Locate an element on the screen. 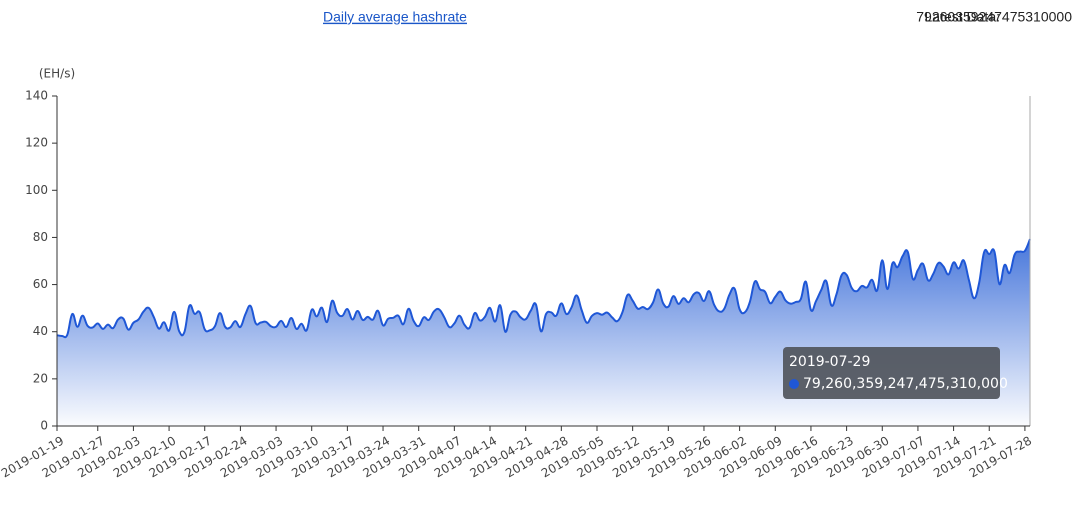 This screenshot has height=508, width=1080. tooltip-value: 79,260,359,247,475,310,000 is located at coordinates (905, 384).